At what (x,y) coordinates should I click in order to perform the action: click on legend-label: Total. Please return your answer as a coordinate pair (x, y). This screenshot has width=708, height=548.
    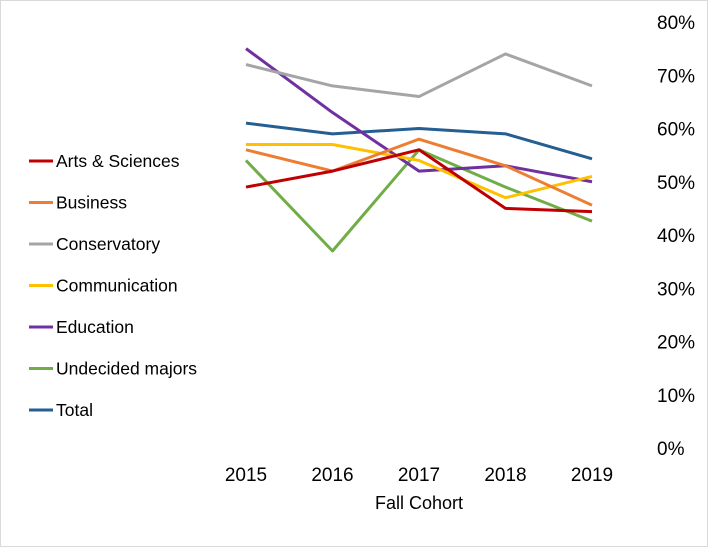
    Looking at the image, I should click on (74, 410).